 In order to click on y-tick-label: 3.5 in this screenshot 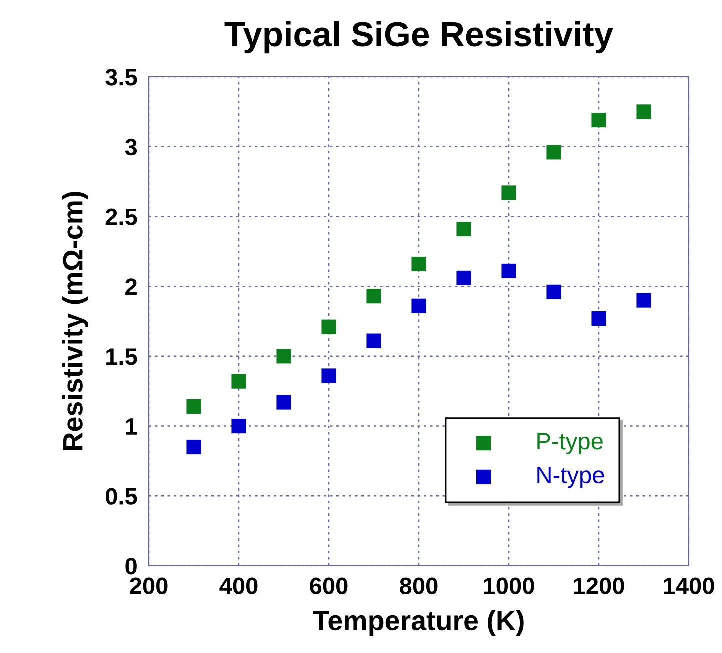, I will do `click(122, 77)`.